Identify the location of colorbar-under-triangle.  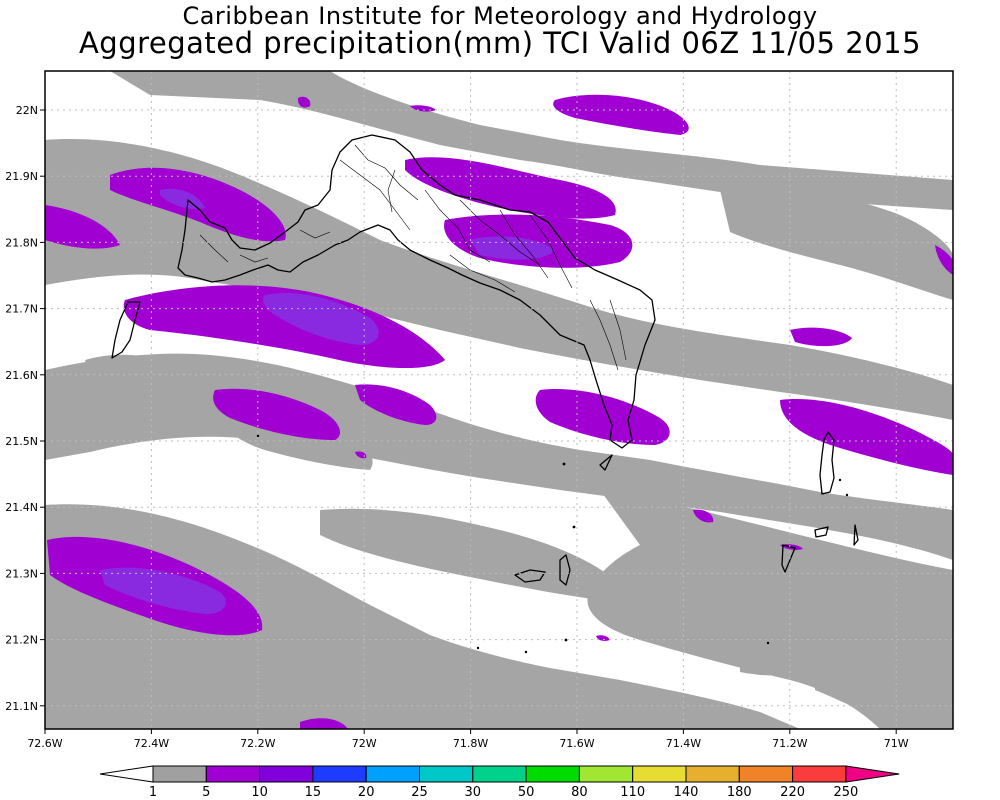
(126, 774).